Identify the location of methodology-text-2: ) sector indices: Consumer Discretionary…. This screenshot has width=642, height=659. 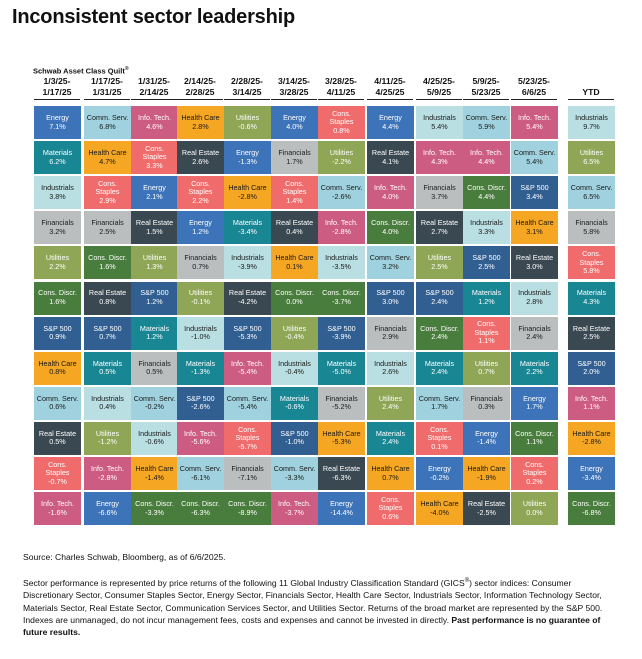
(313, 601).